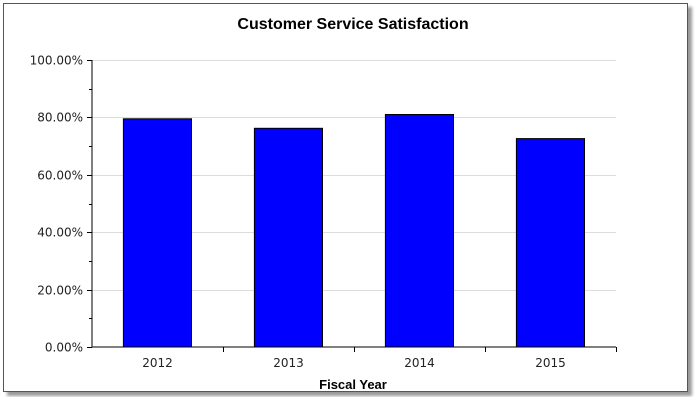  What do you see at coordinates (288, 363) in the screenshot?
I see `x-tick-label: 2013` at bounding box center [288, 363].